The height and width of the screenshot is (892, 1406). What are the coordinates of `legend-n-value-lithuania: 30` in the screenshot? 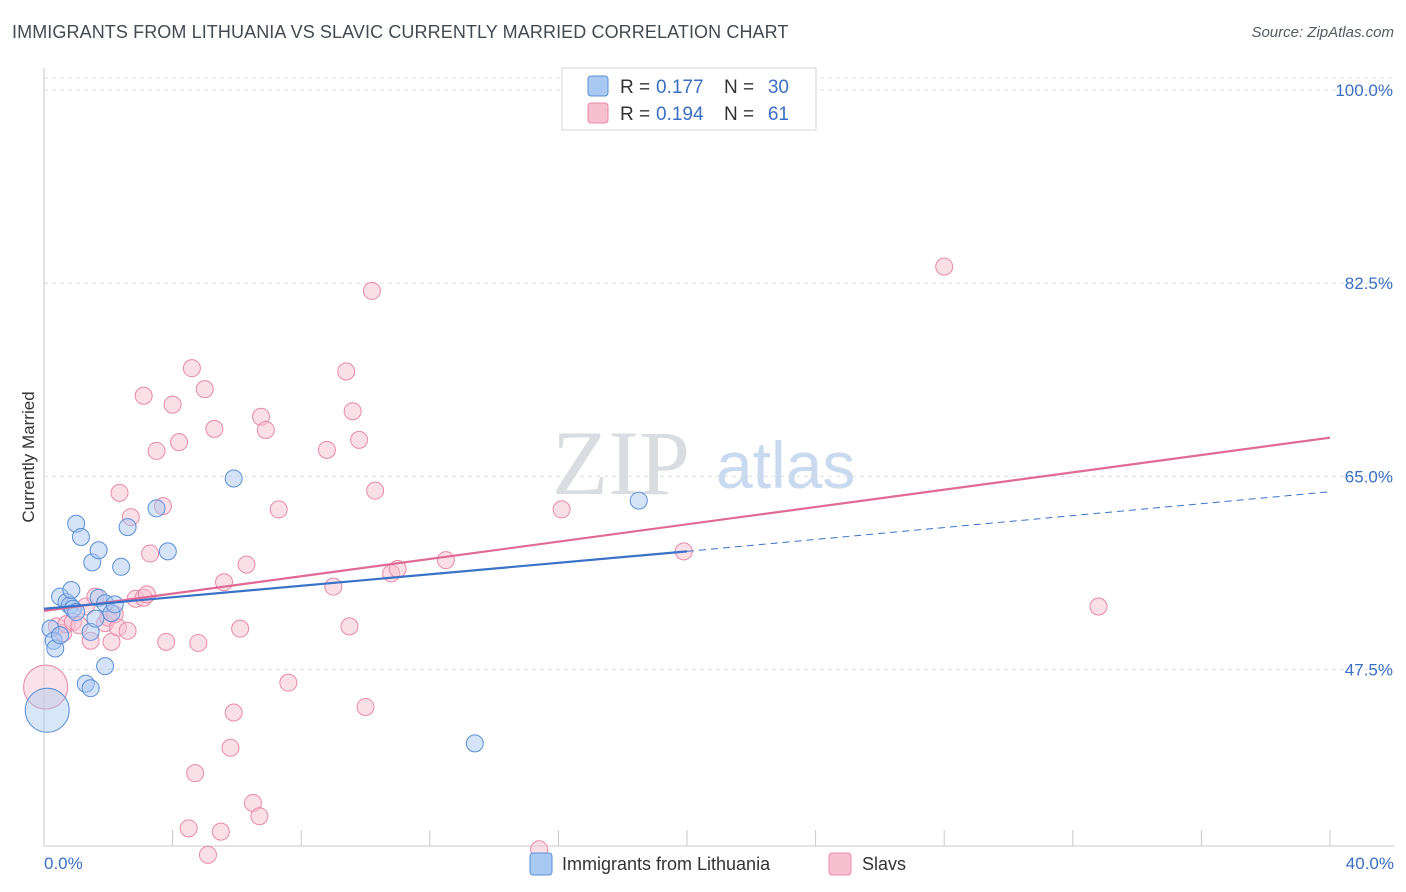 It's located at (778, 87).